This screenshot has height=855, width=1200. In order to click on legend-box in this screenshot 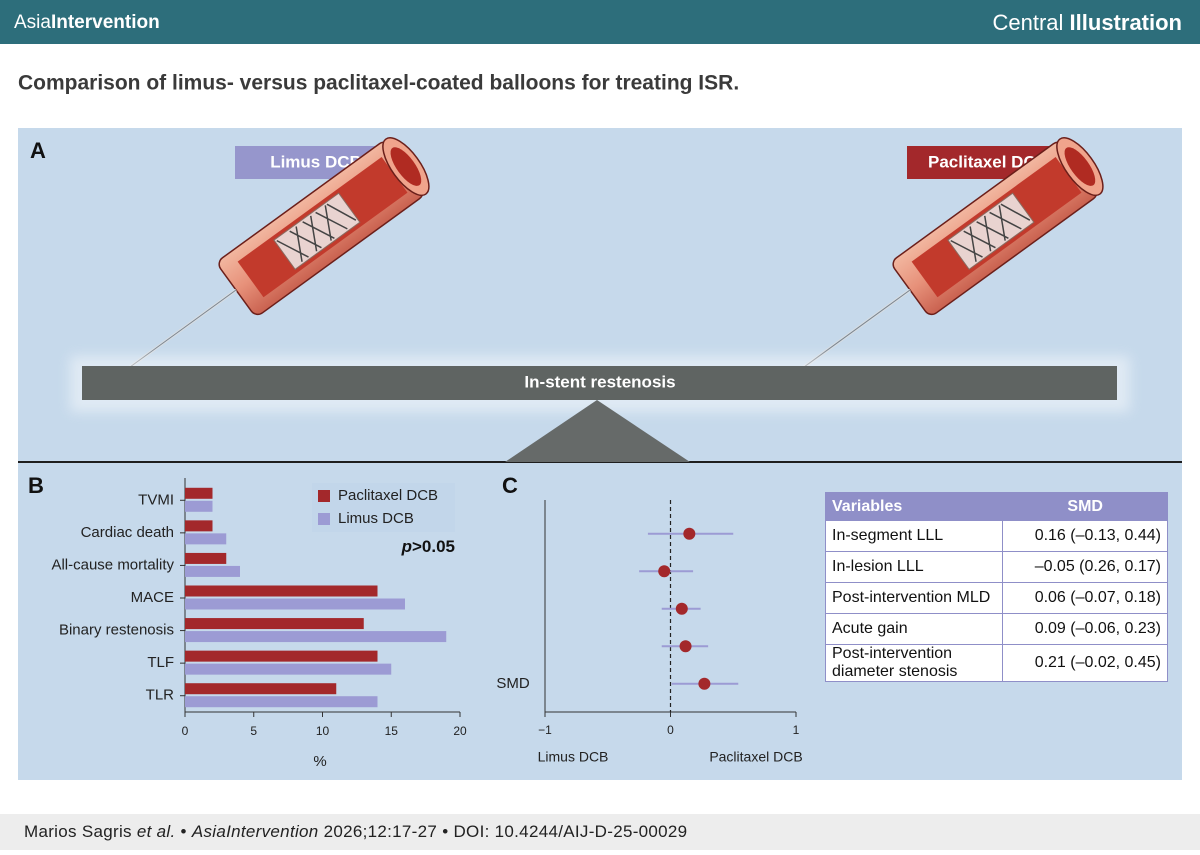, I will do `click(383, 507)`.